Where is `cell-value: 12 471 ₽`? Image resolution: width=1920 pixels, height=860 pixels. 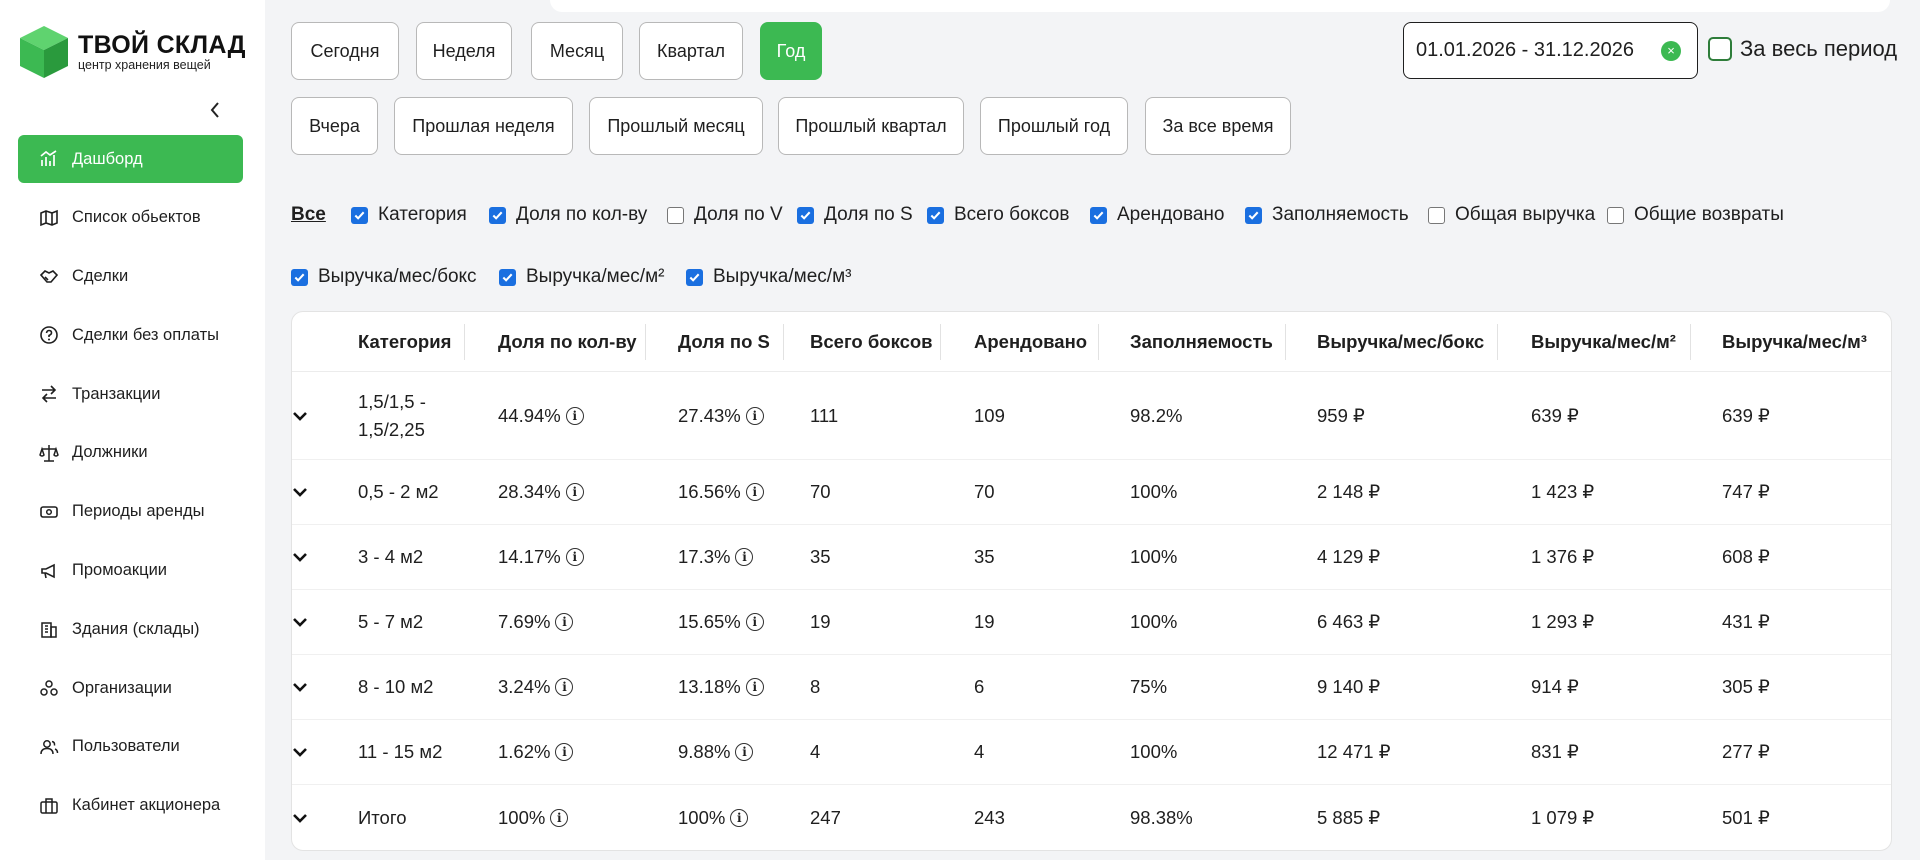
cell-value: 12 471 ₽ is located at coordinates (1354, 751).